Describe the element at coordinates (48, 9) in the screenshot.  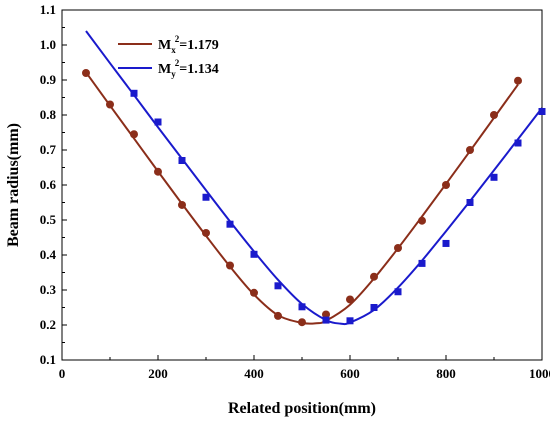
I see `y-tick-label: 1.1` at that location.